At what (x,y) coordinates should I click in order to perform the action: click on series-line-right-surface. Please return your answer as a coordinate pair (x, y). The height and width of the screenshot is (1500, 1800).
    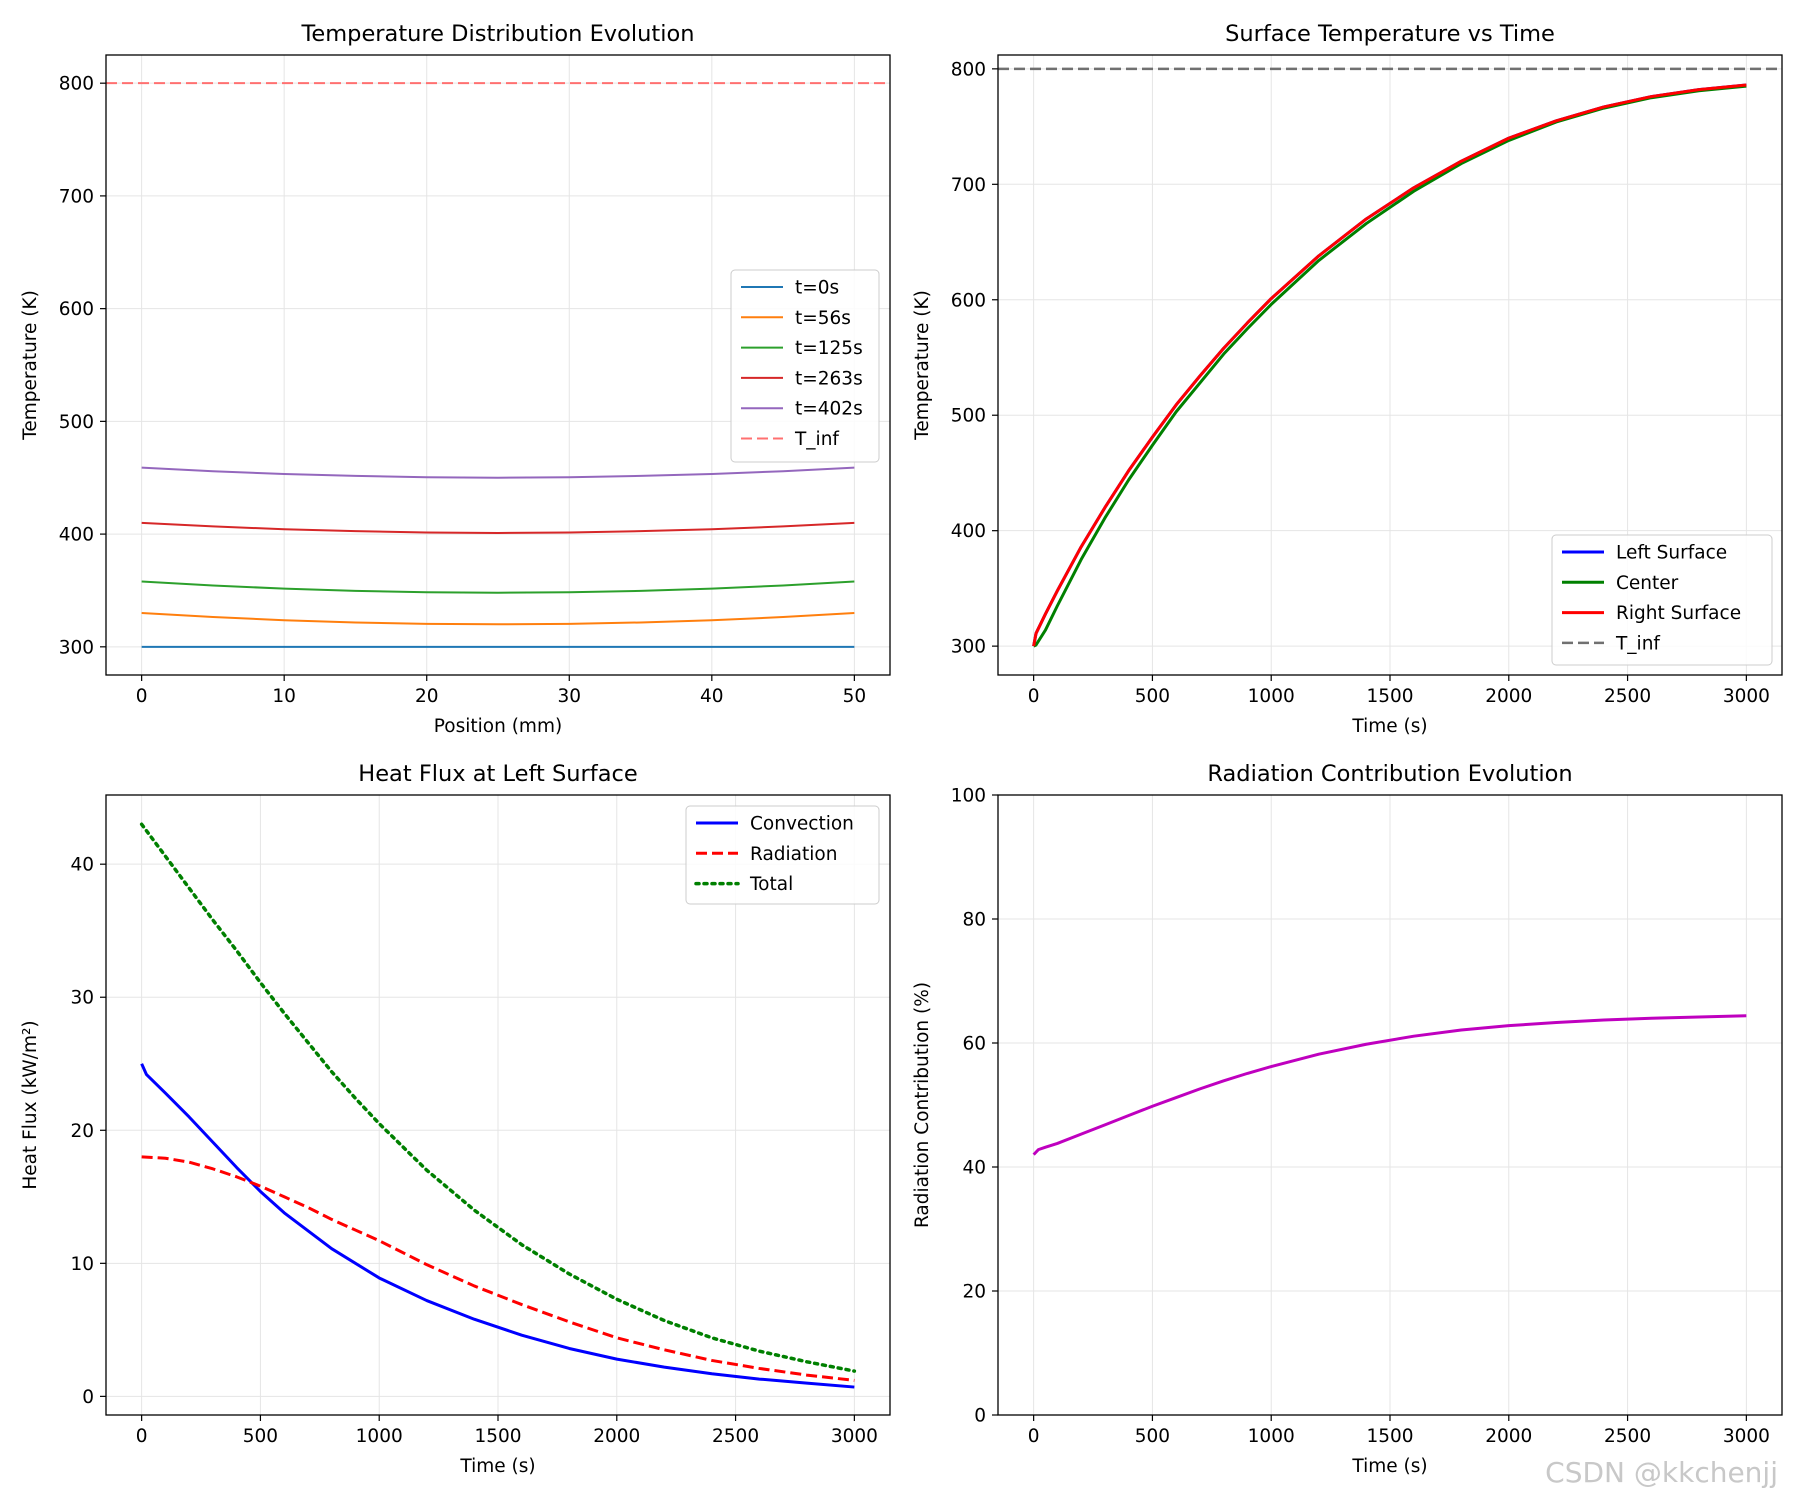
    Looking at the image, I should click on (1389, 365).